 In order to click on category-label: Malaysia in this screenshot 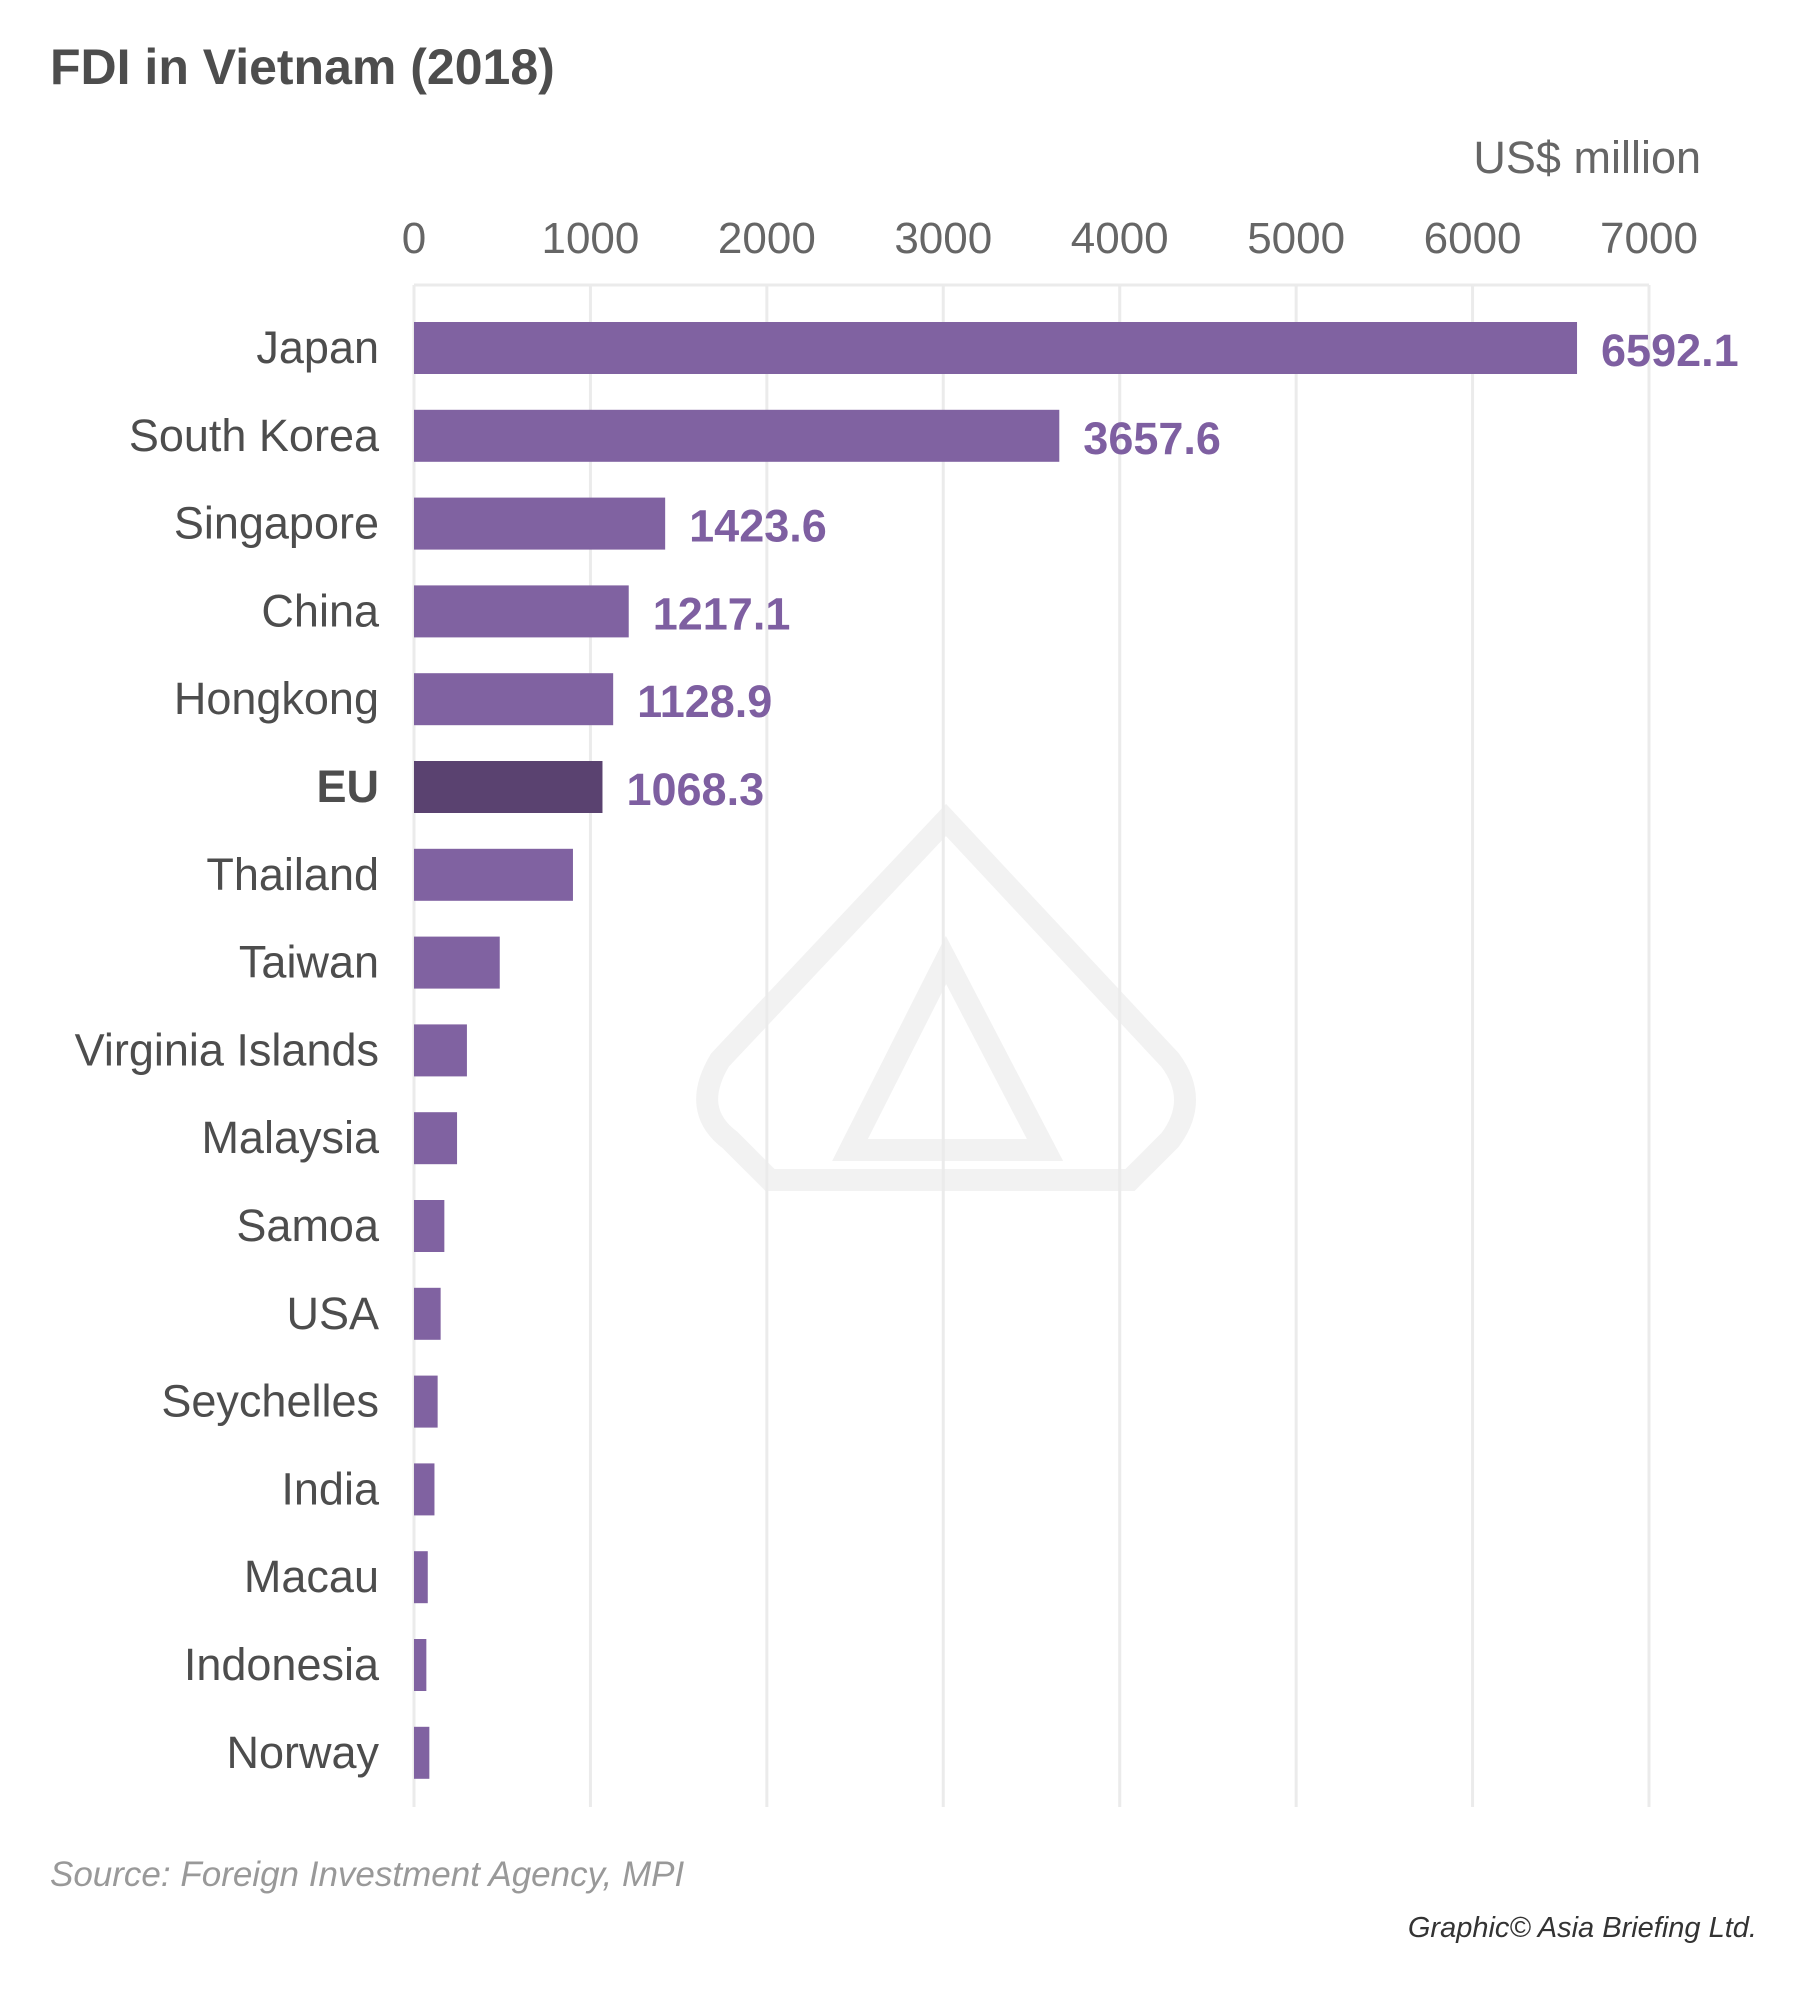, I will do `click(290, 1137)`.